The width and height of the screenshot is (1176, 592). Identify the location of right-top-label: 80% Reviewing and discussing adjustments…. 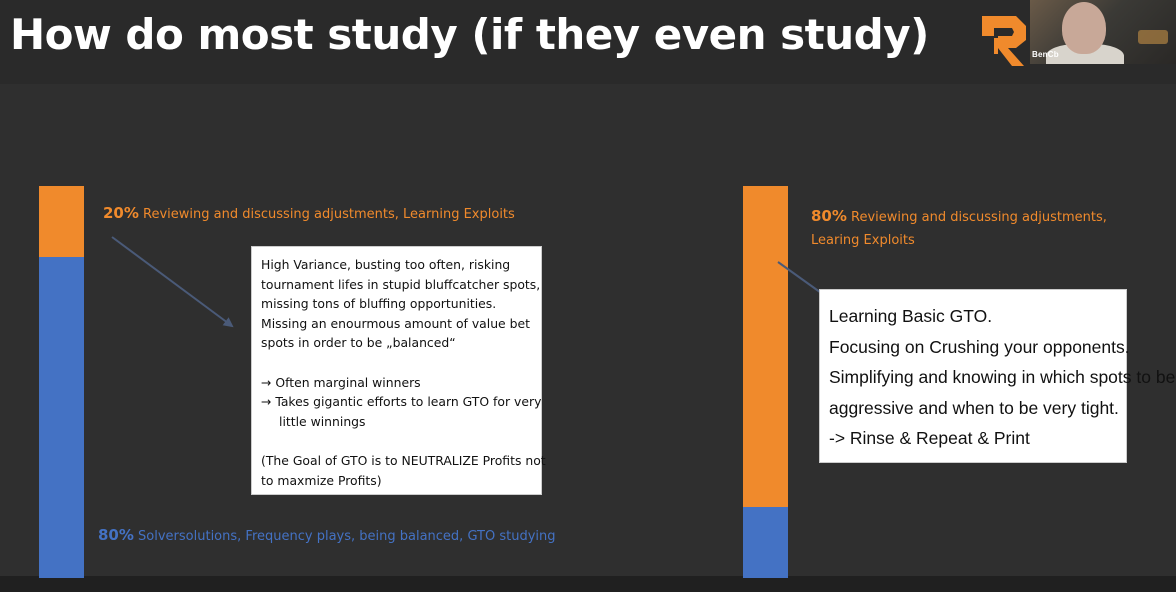
(959, 228).